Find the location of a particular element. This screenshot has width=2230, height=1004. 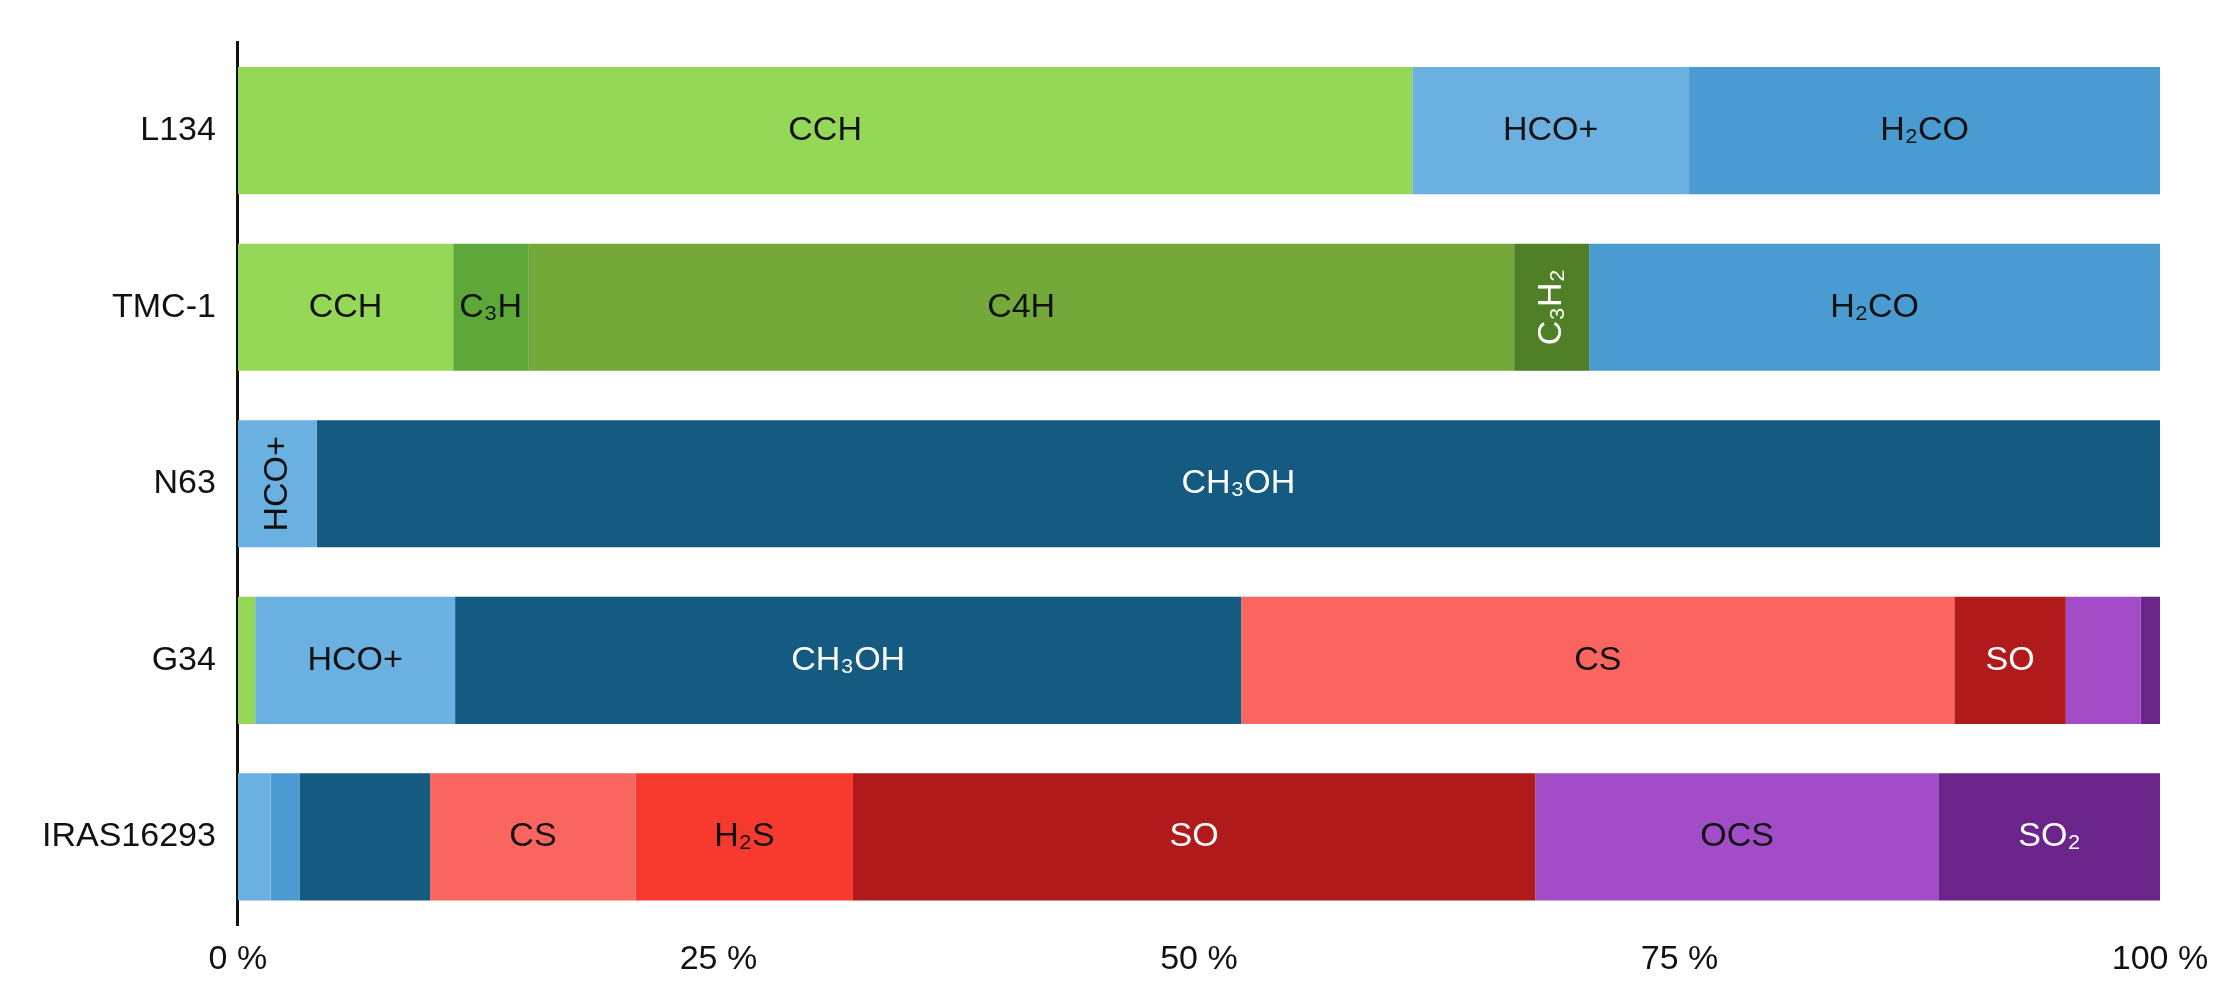

series-label: C₃H₂ is located at coordinates (1549, 307).